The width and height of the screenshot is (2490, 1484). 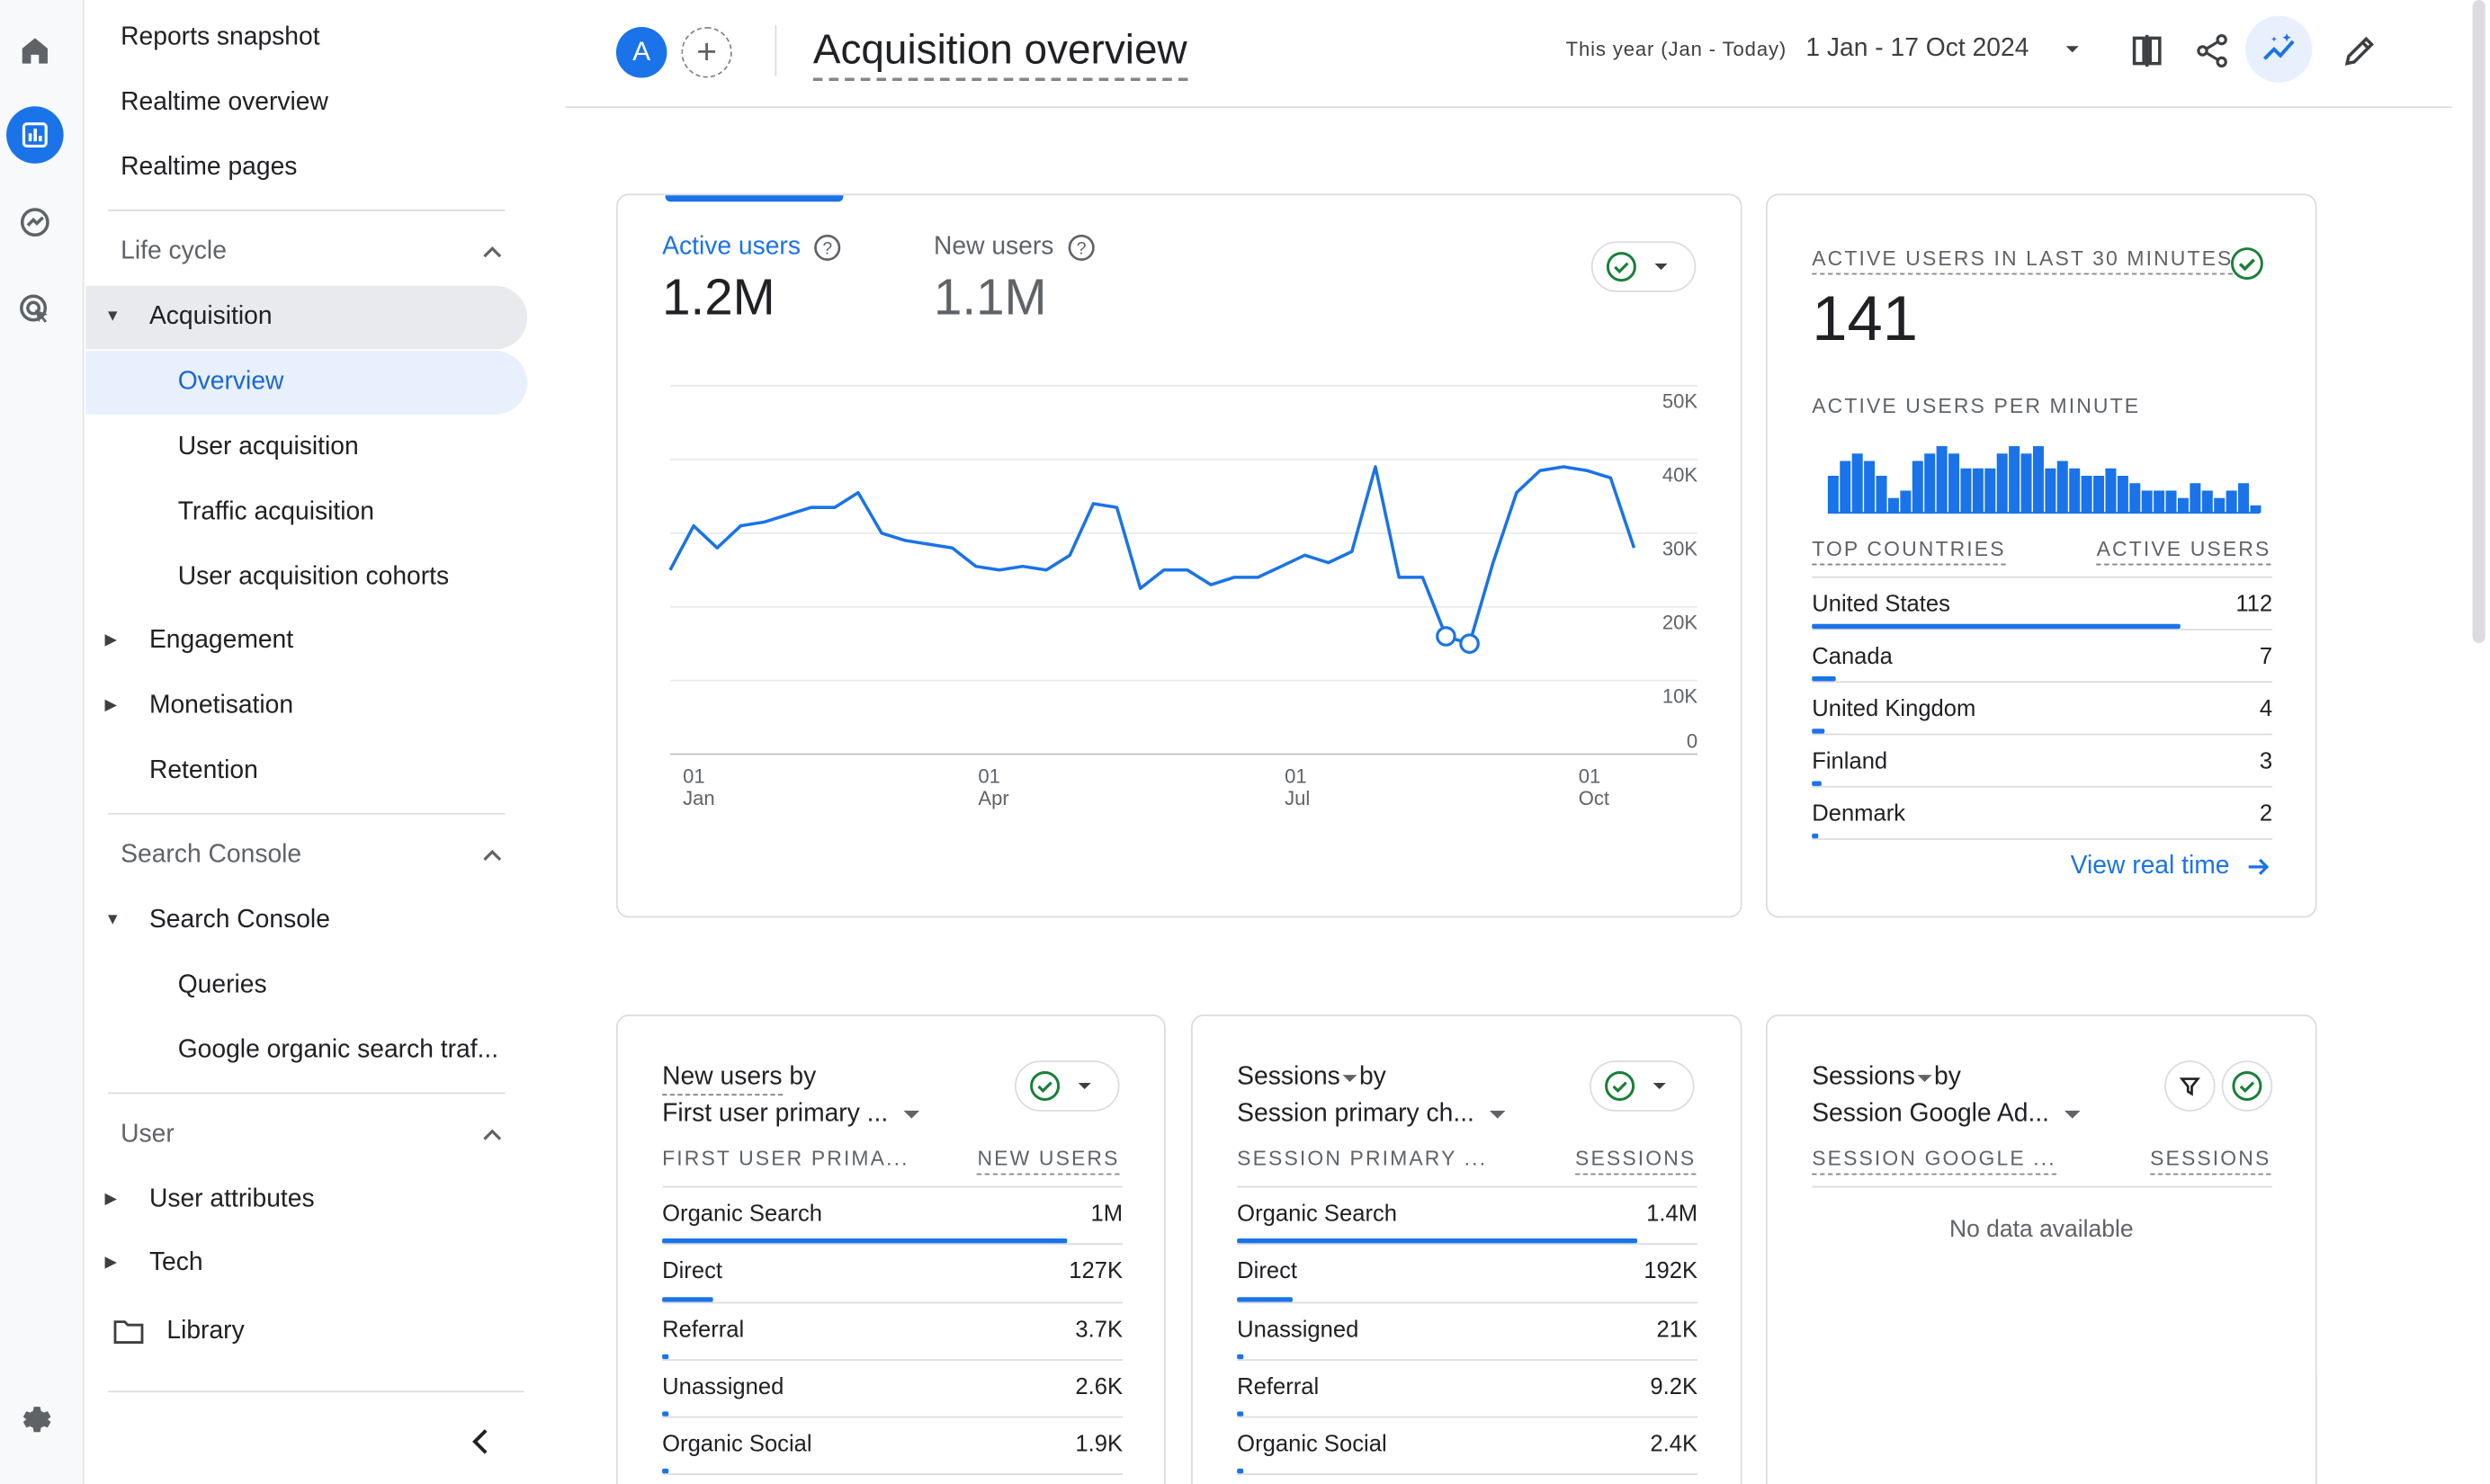 I want to click on add-comparison-button: +, so click(x=706, y=52).